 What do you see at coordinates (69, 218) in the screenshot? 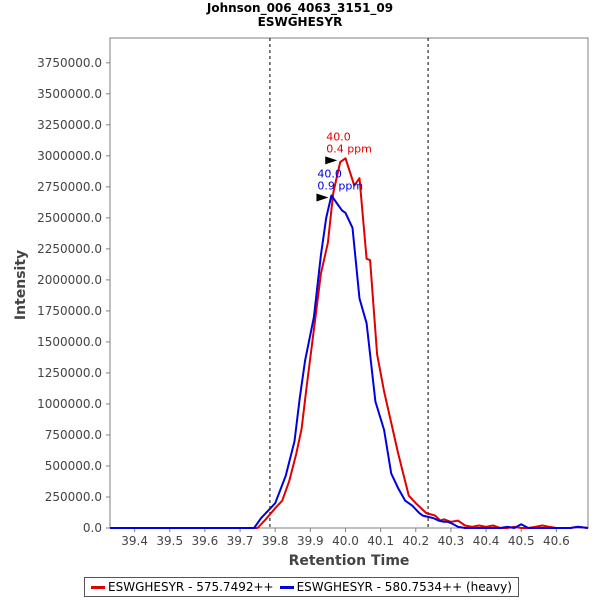
I see `y-tick-label: 2500000.0` at bounding box center [69, 218].